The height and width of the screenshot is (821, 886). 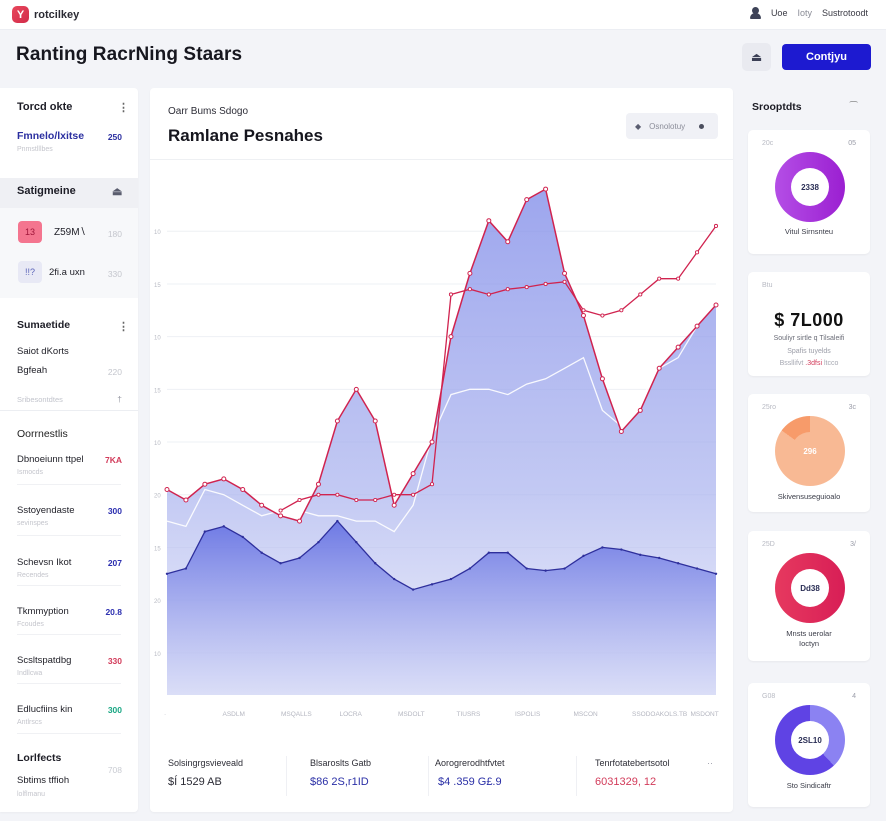 I want to click on metric-card: 25D 3/ Dd38 Mnsts uerolar Ioctyn, so click(x=809, y=596).